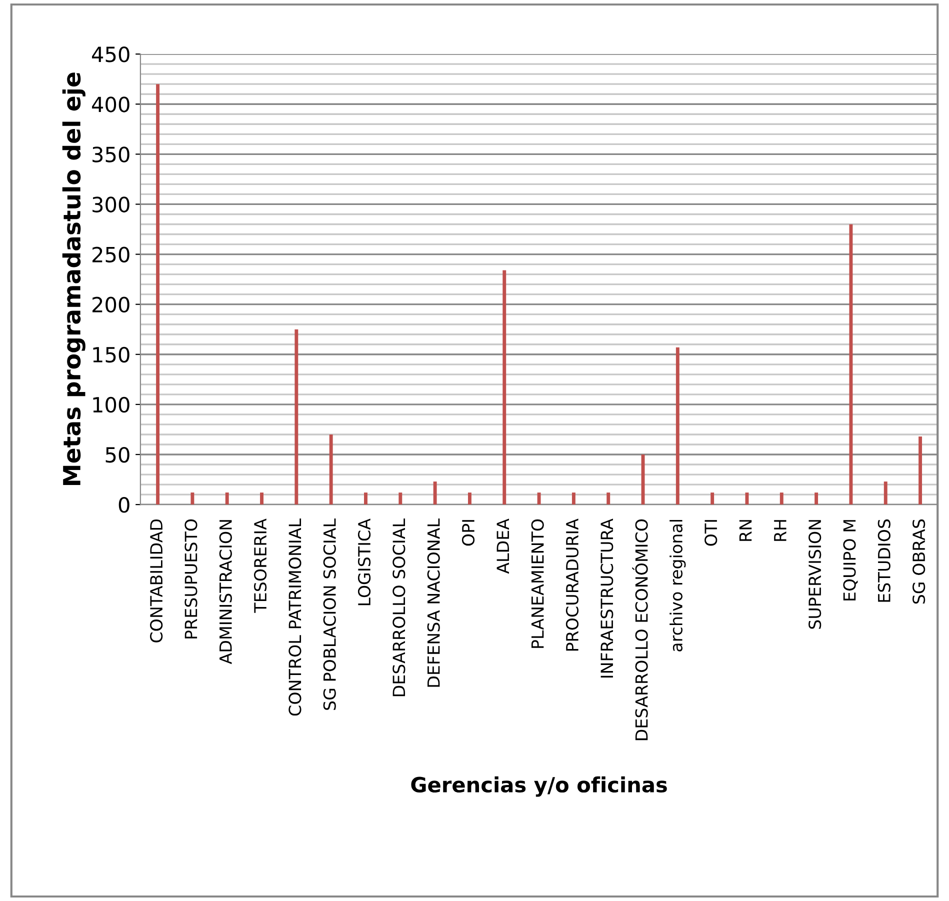 This screenshot has height=901, width=949. Describe the element at coordinates (111, 404) in the screenshot. I see `y-tick-label: 100` at that location.